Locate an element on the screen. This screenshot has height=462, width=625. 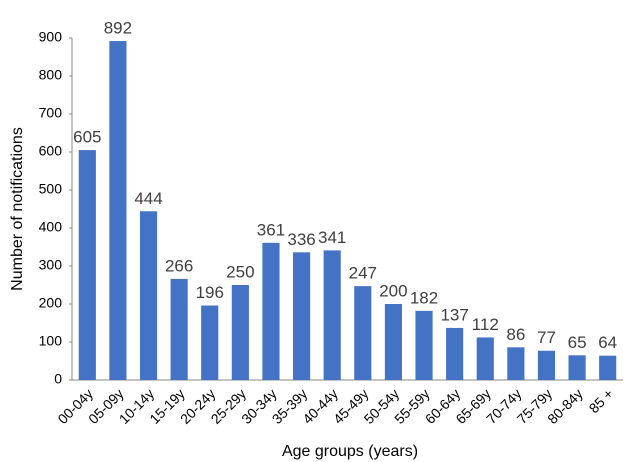
value-label: 112 is located at coordinates (485, 324).